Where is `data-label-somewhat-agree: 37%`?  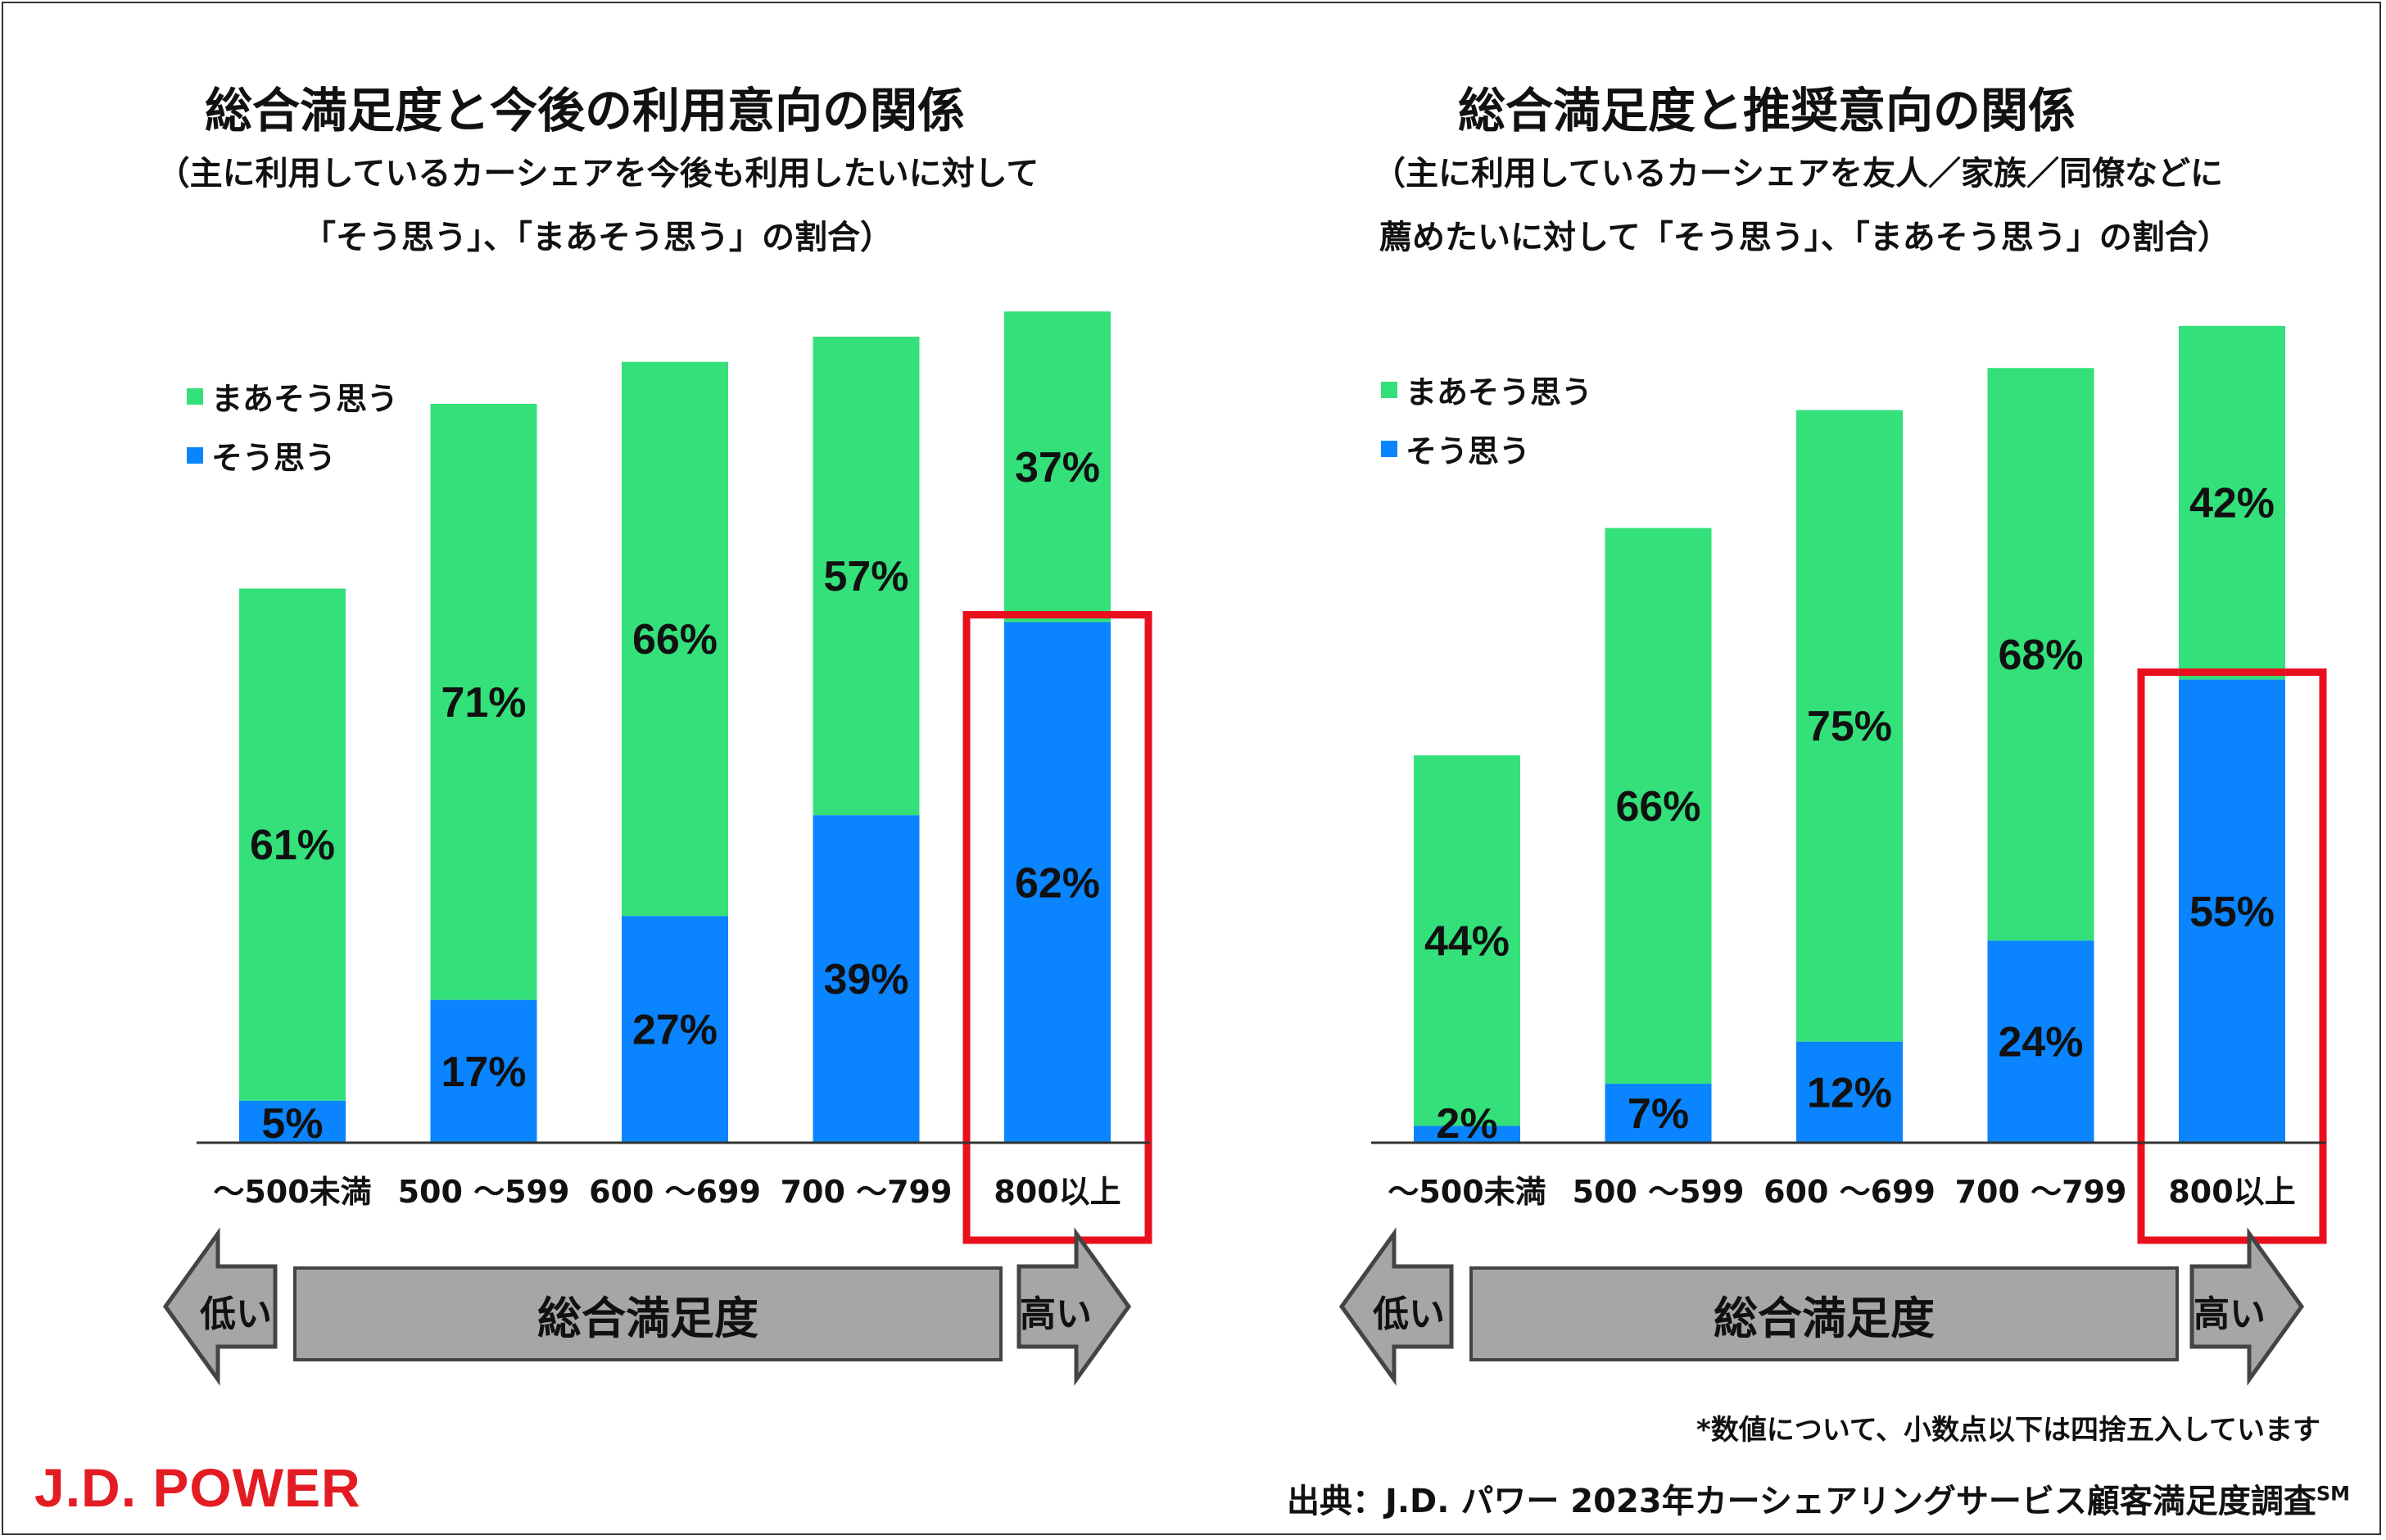
data-label-somewhat-agree: 37% is located at coordinates (1058, 467).